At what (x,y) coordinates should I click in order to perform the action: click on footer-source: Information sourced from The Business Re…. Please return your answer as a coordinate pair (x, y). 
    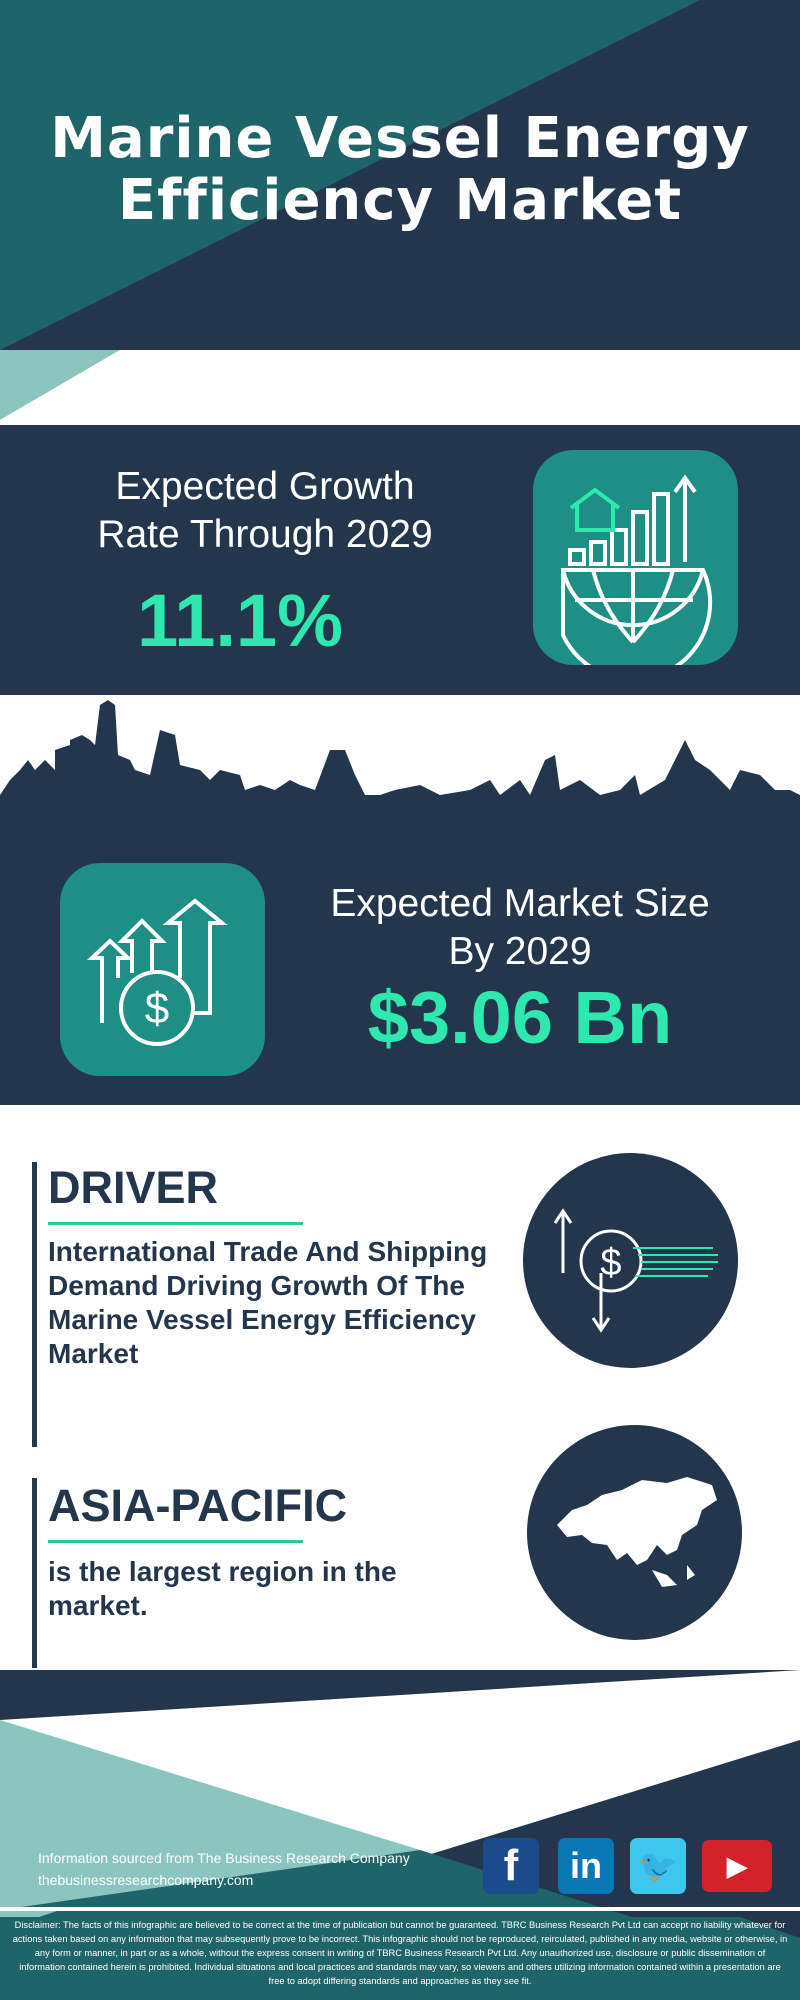
    Looking at the image, I should click on (224, 1869).